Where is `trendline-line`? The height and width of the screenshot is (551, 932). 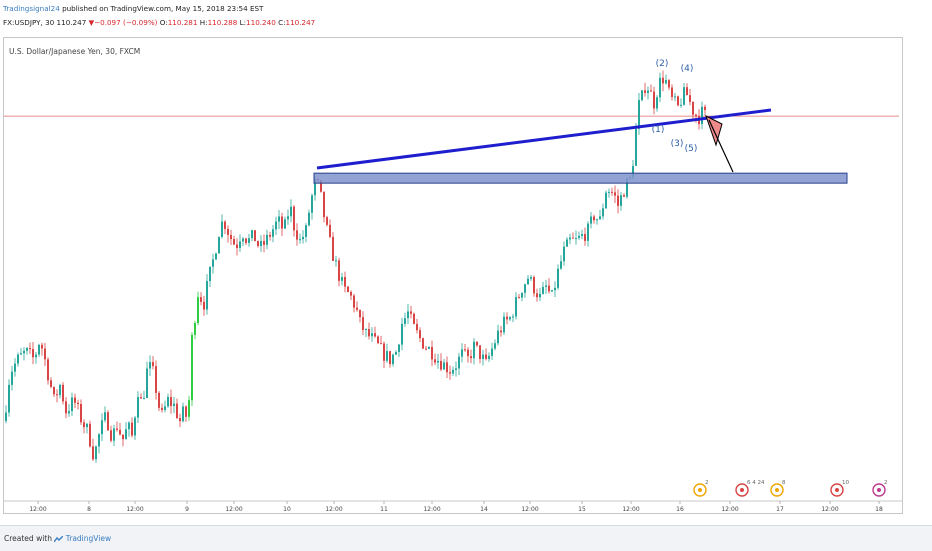 trendline-line is located at coordinates (544, 139).